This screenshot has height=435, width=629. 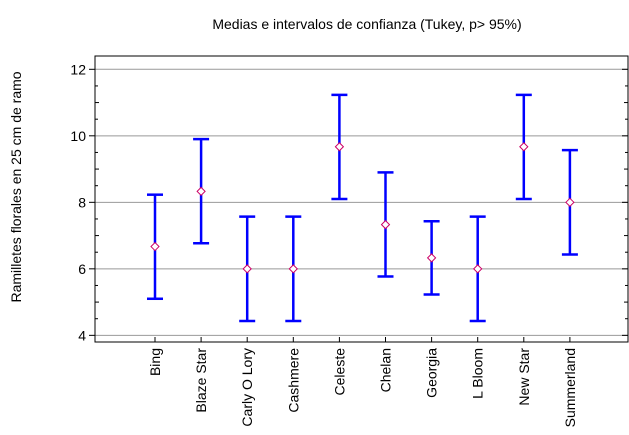 I want to click on x-tick-label: Chelan, so click(x=386, y=370).